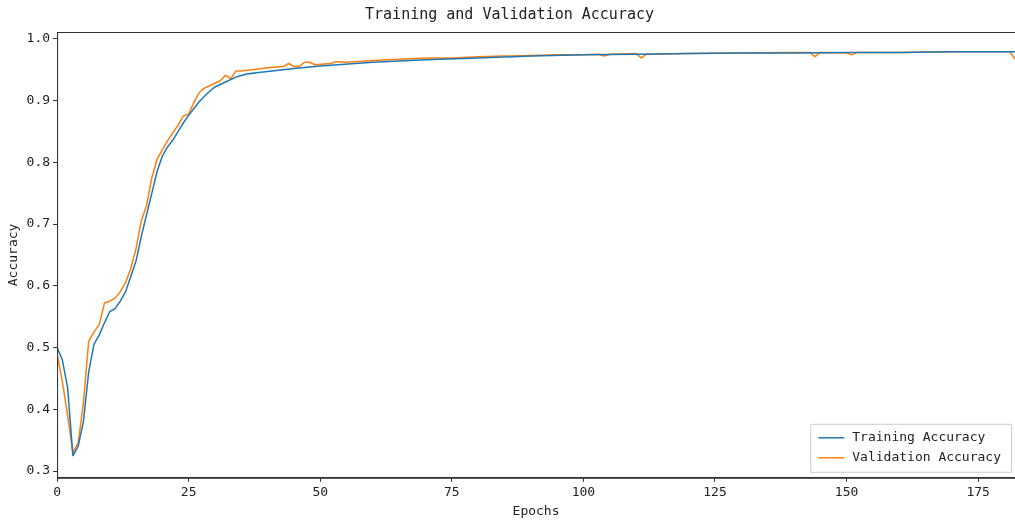 This screenshot has width=1015, height=521. Describe the element at coordinates (38, 38) in the screenshot. I see `y-tick-label: 1.0` at that location.